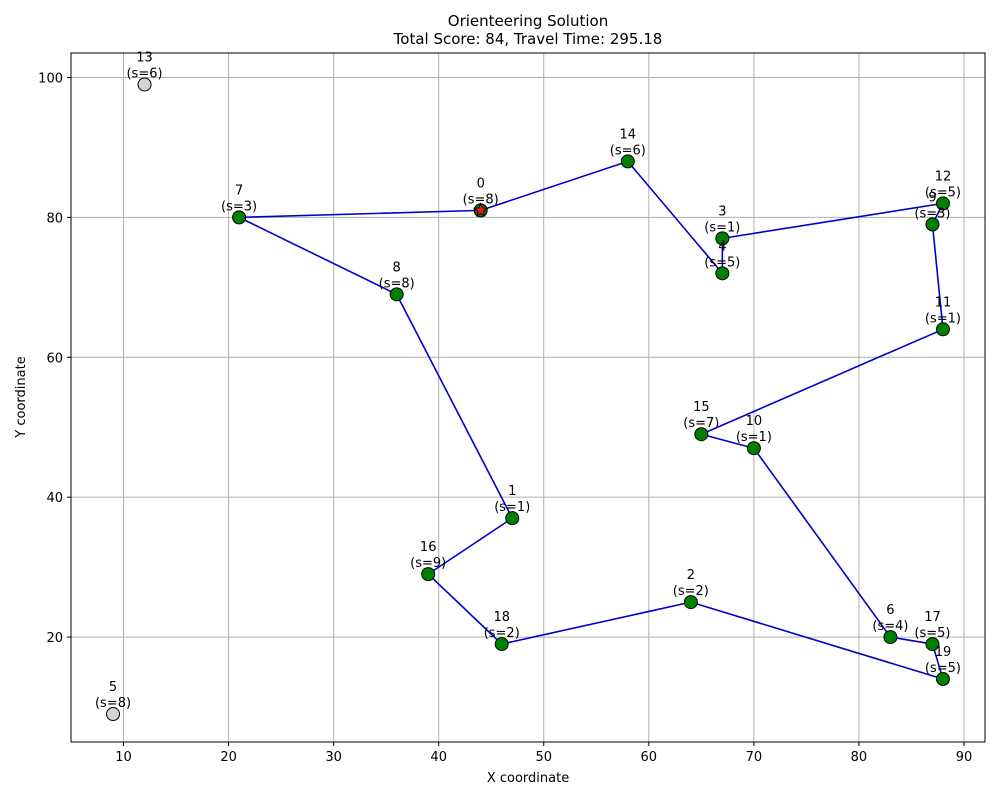 The image size is (1000, 800). Describe the element at coordinates (333, 757) in the screenshot. I see `x-tick-label: 30` at that location.